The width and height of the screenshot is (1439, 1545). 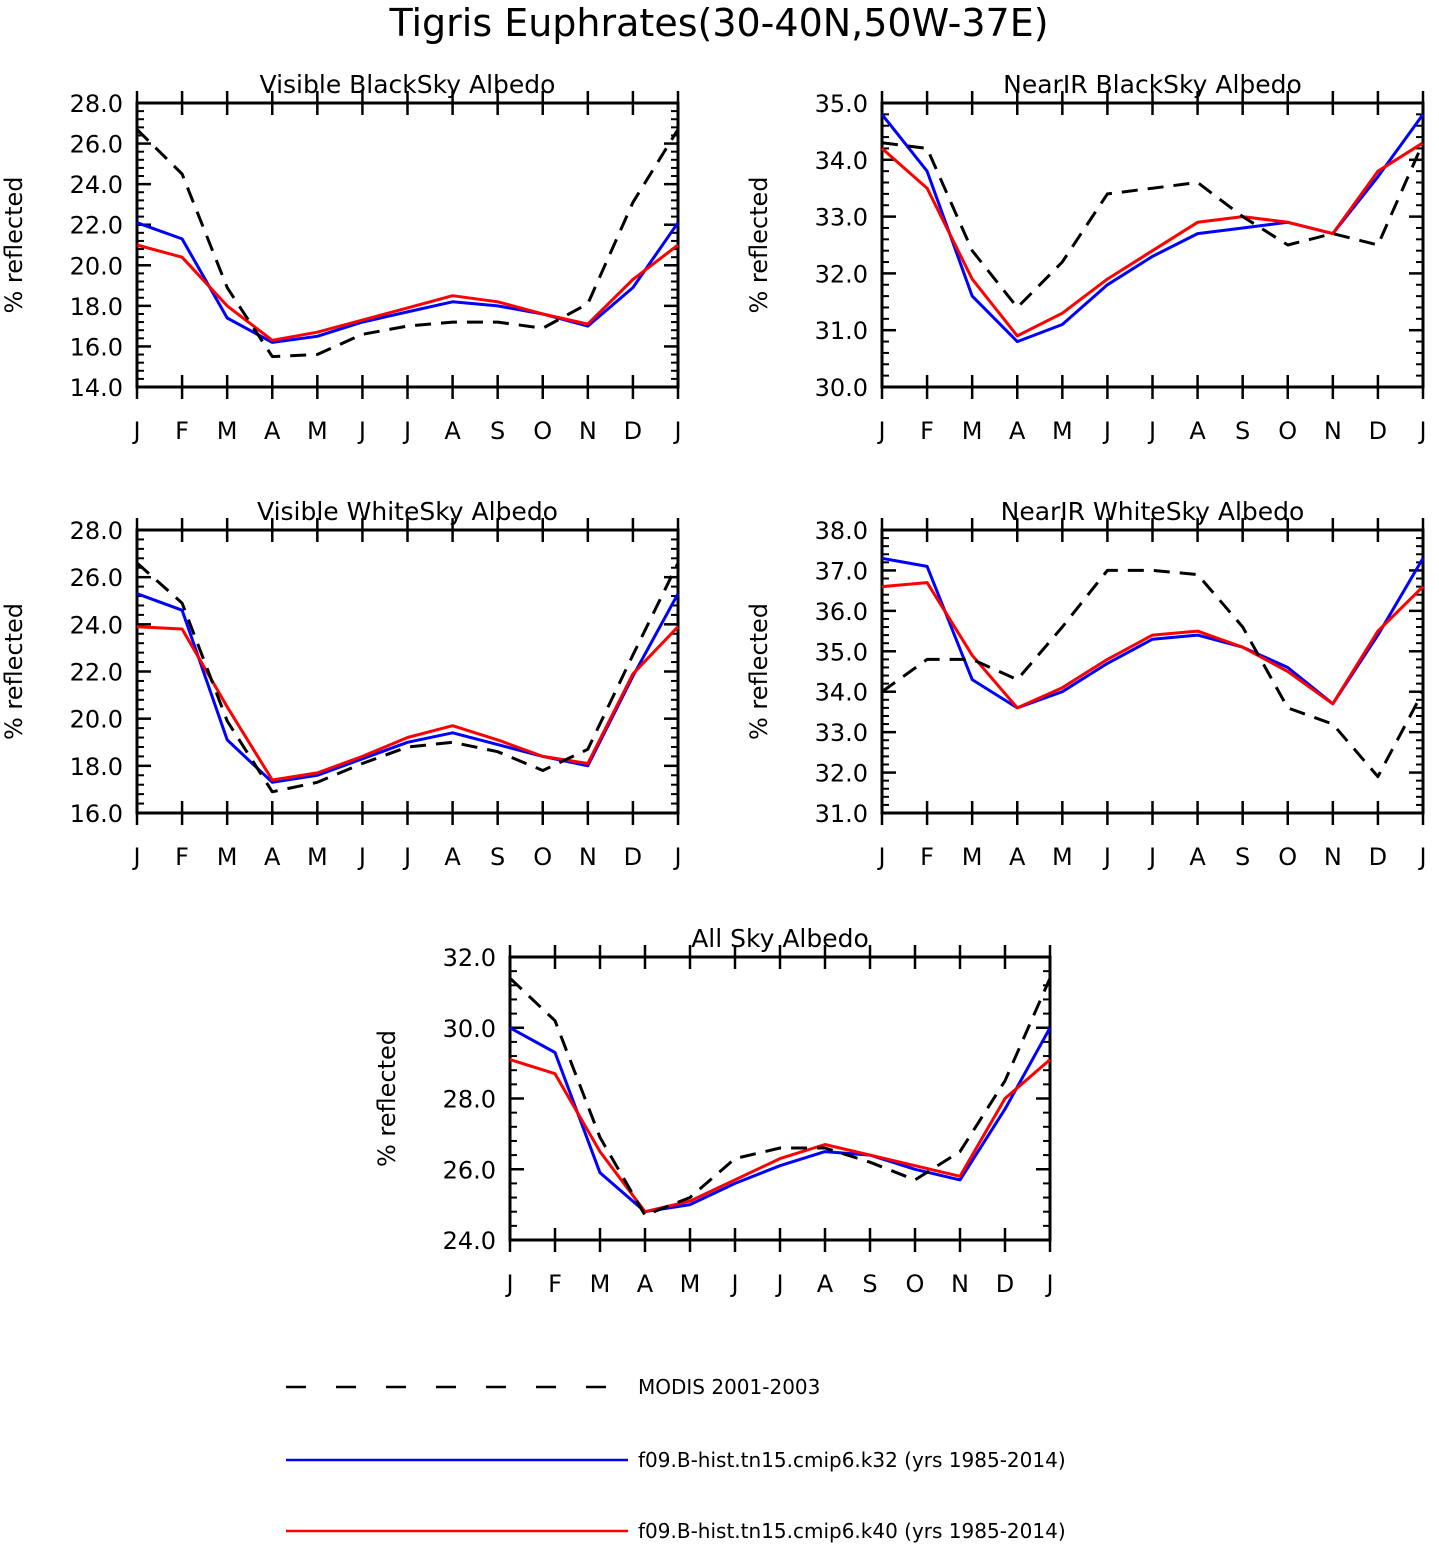 What do you see at coordinates (841, 612) in the screenshot?
I see `y-tick-label: 36.0` at bounding box center [841, 612].